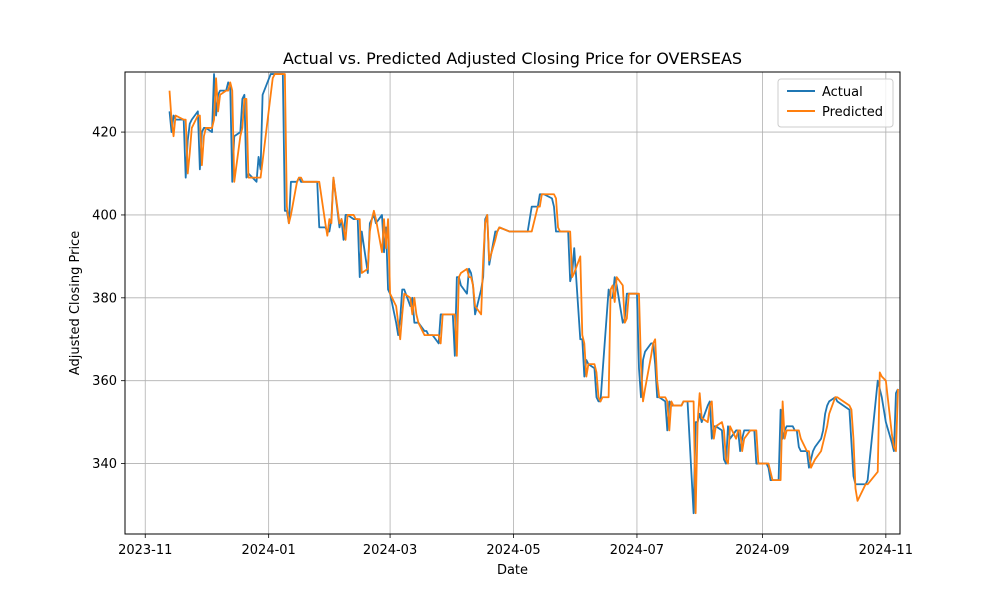 This screenshot has width=1000, height=600. Describe the element at coordinates (104, 215) in the screenshot. I see `y-tick-label: 400` at that location.